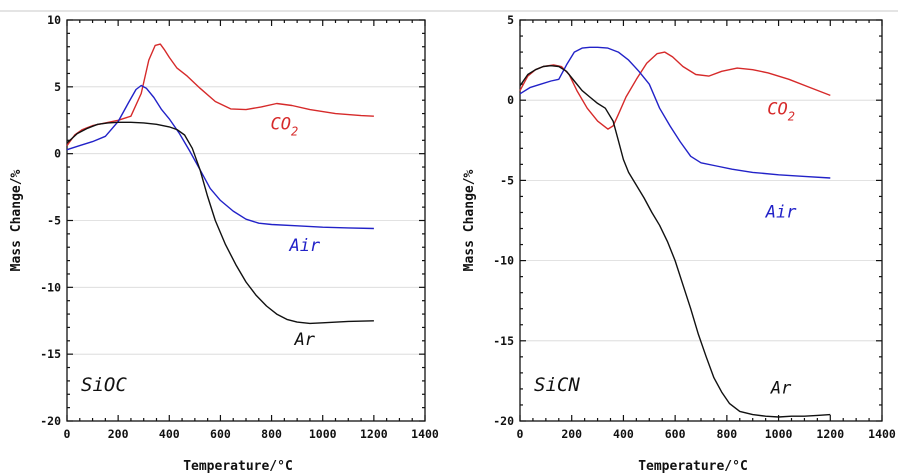  Describe the element at coordinates (104, 385) in the screenshot. I see `sample-label: SiOC` at that location.